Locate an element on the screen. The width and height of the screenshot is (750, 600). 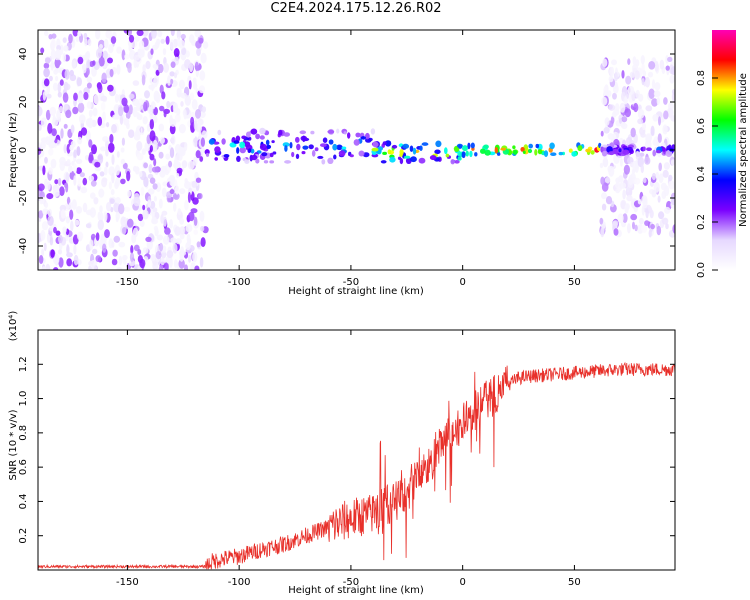
y-tick-label: 1.2 is located at coordinates (23, 364).